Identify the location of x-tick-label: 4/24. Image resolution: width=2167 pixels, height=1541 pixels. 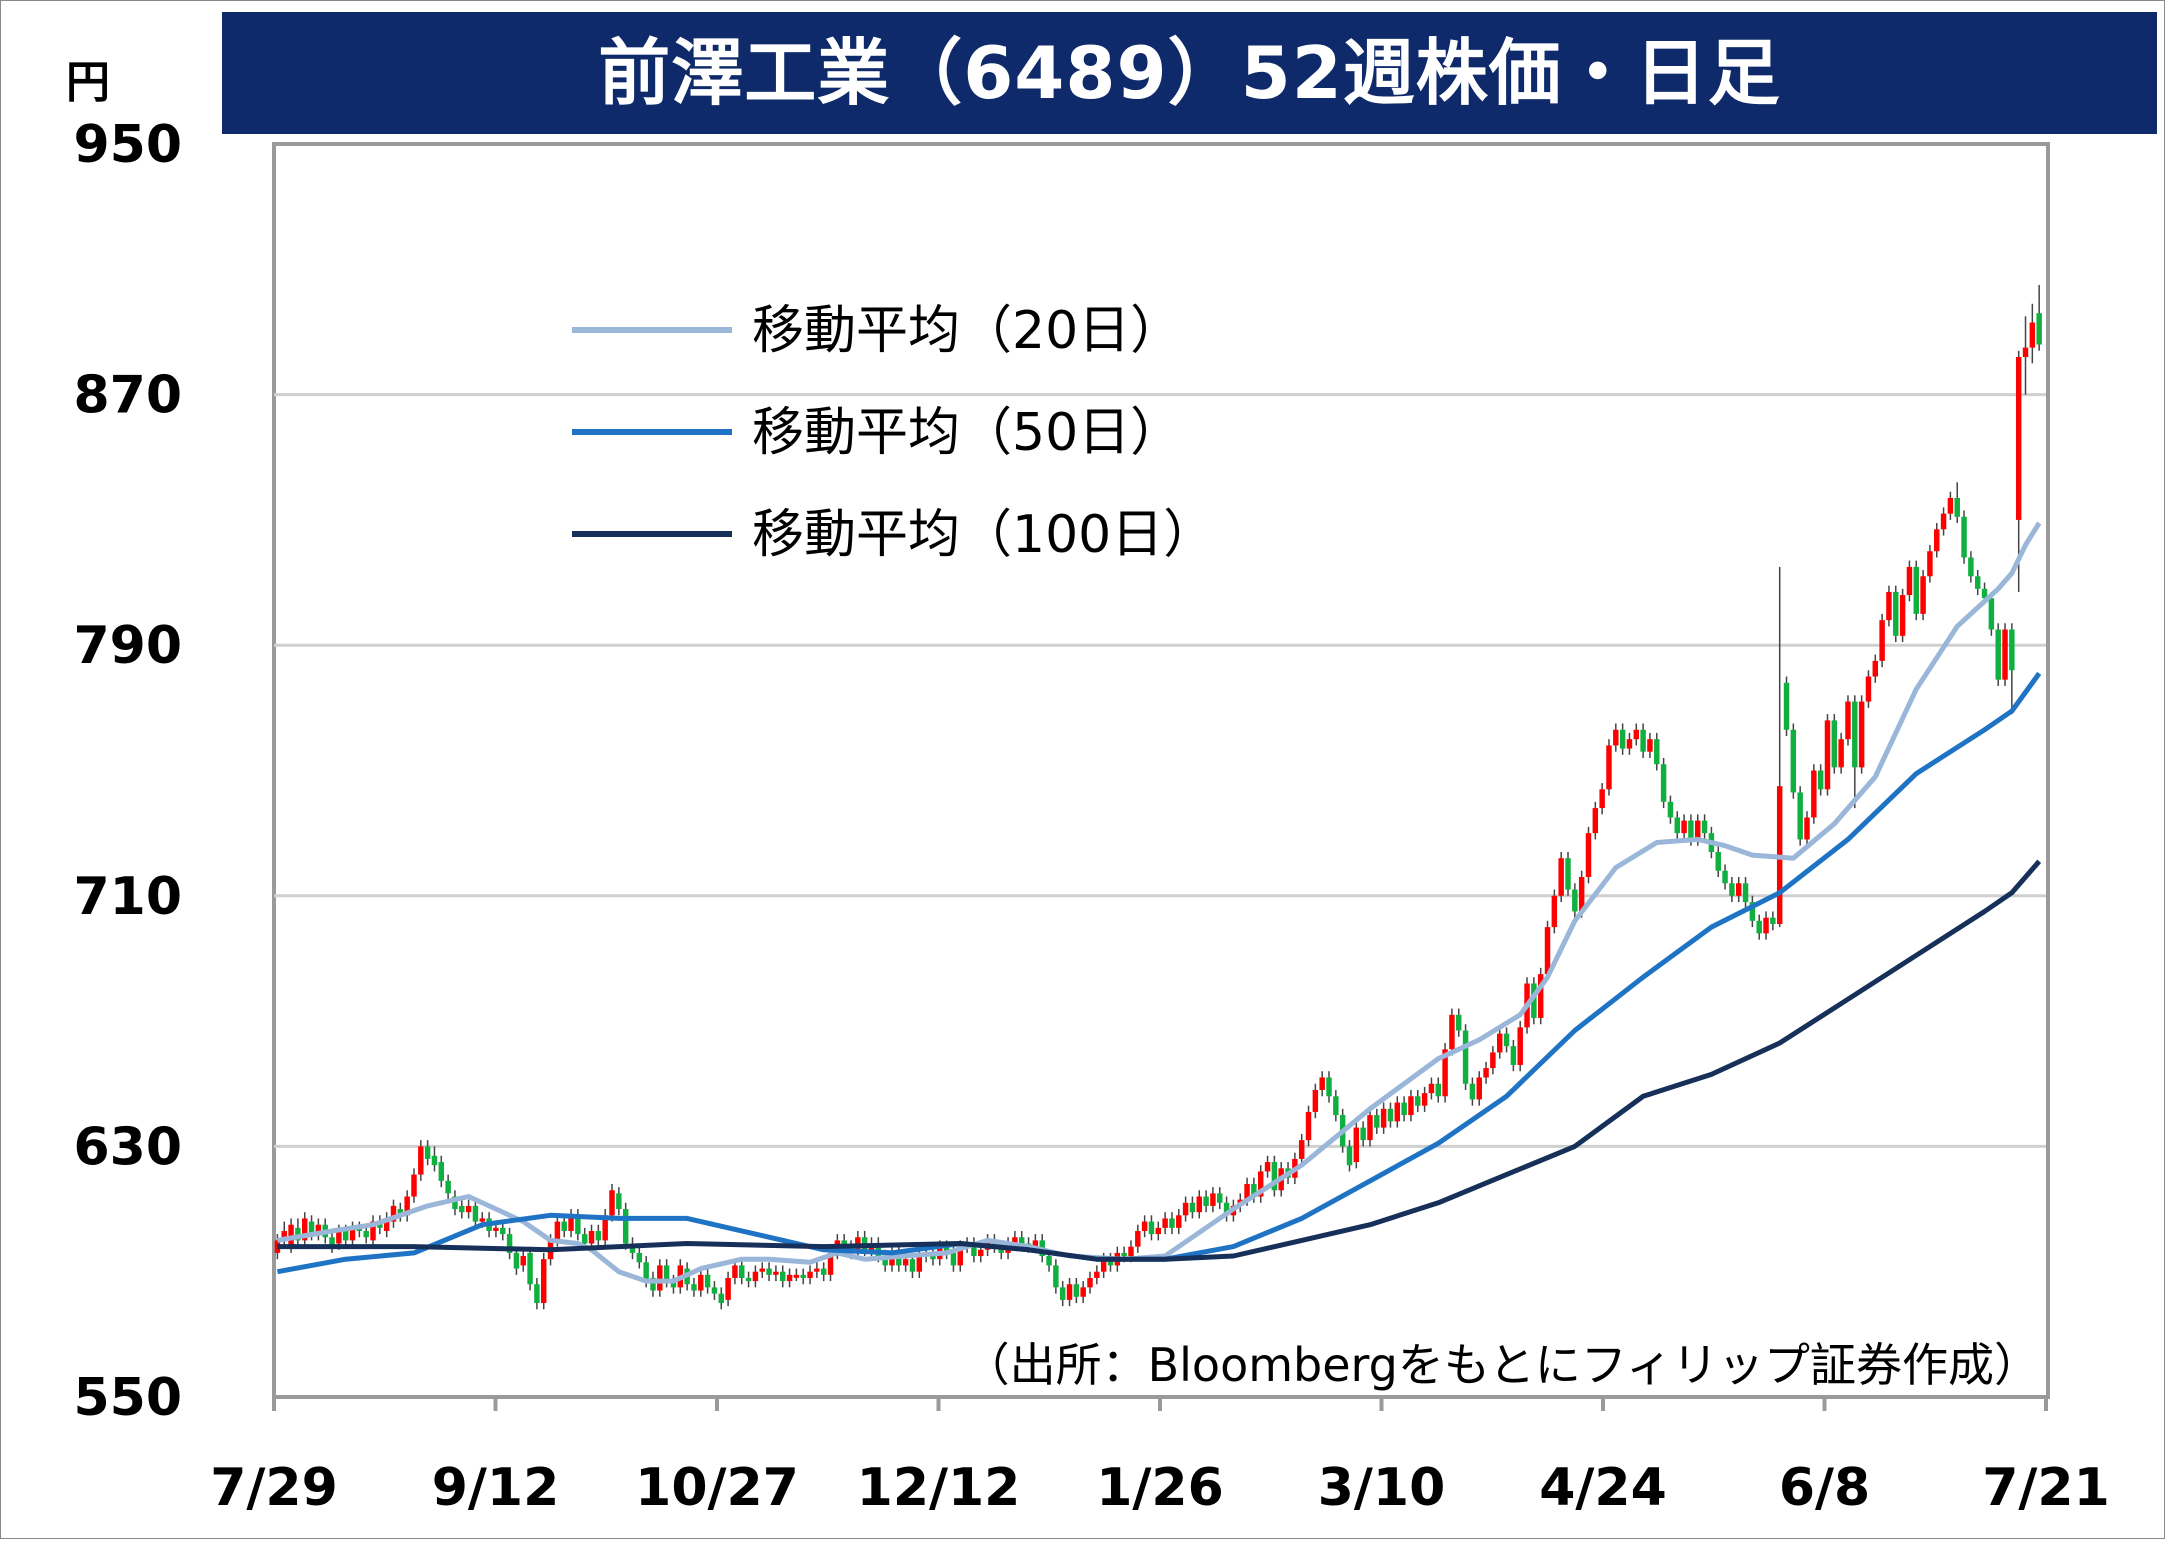
(1603, 1488).